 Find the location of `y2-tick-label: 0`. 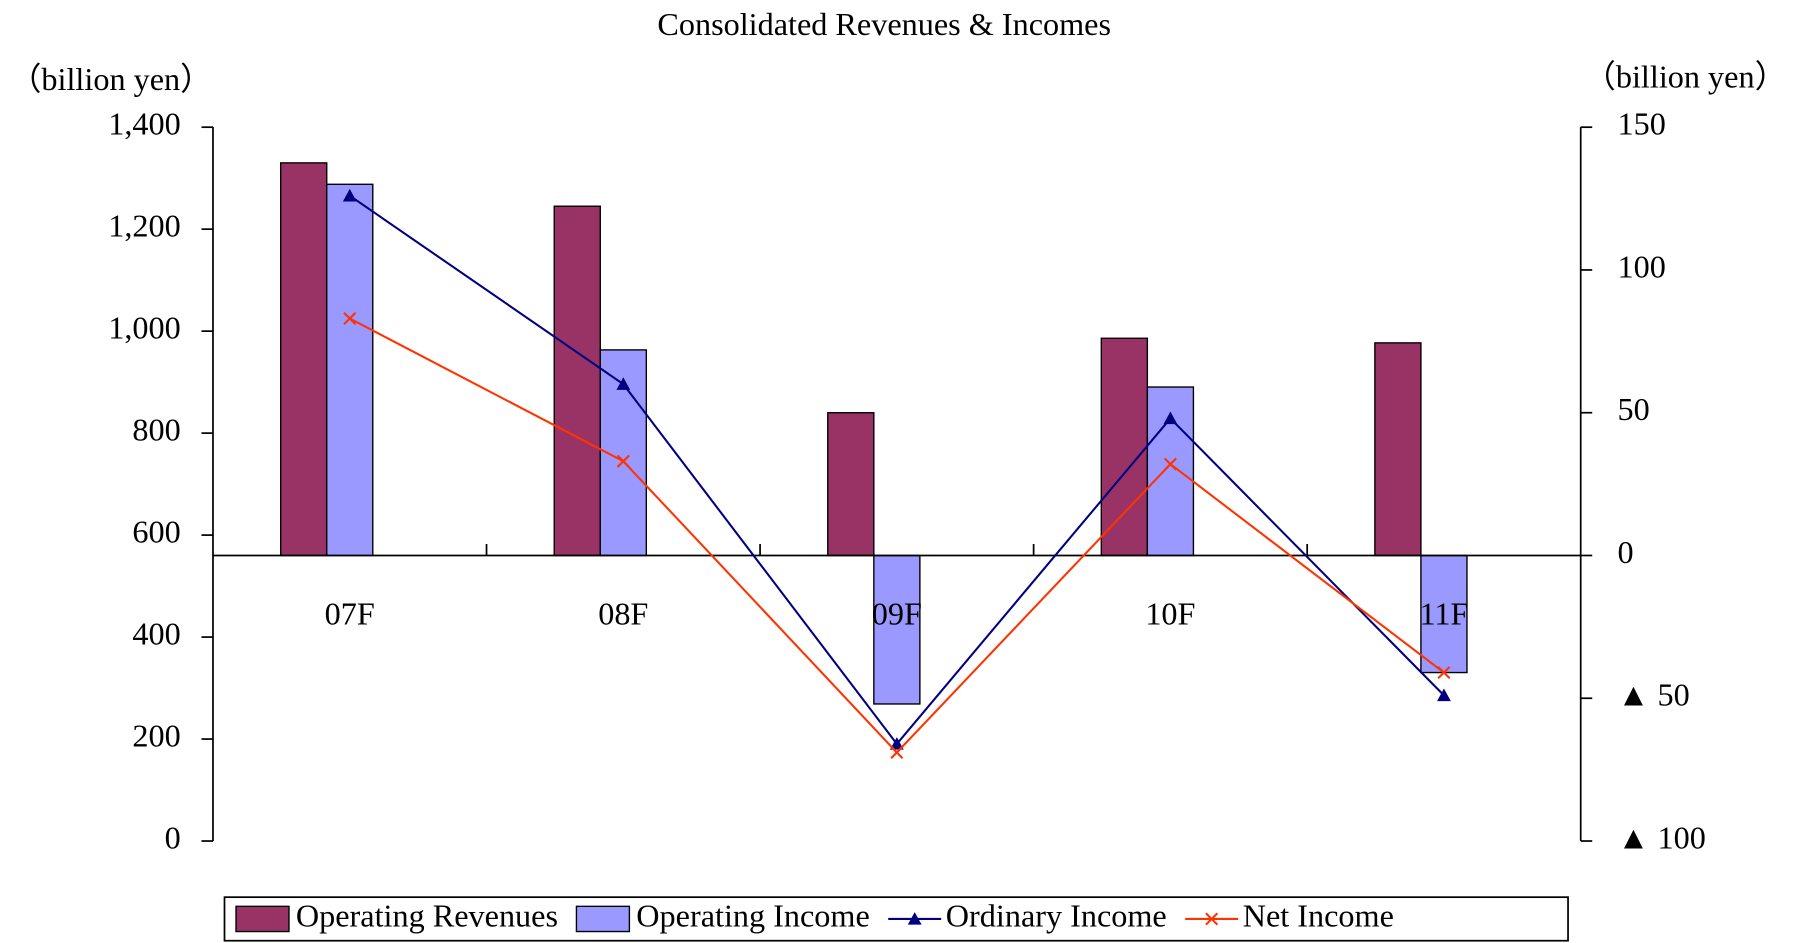

y2-tick-label: 0 is located at coordinates (1626, 552).